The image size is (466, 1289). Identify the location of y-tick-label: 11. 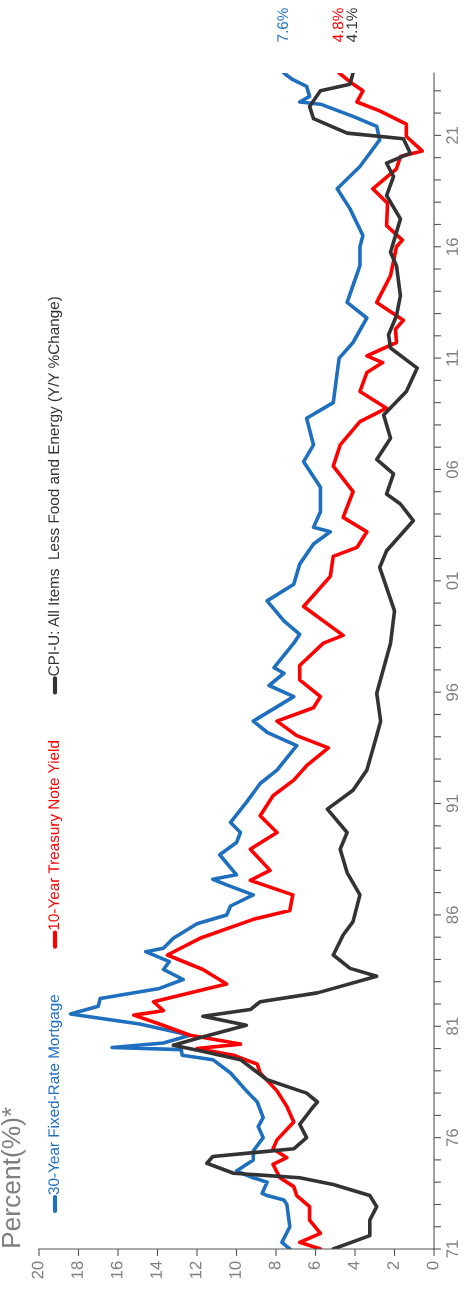
(452, 358).